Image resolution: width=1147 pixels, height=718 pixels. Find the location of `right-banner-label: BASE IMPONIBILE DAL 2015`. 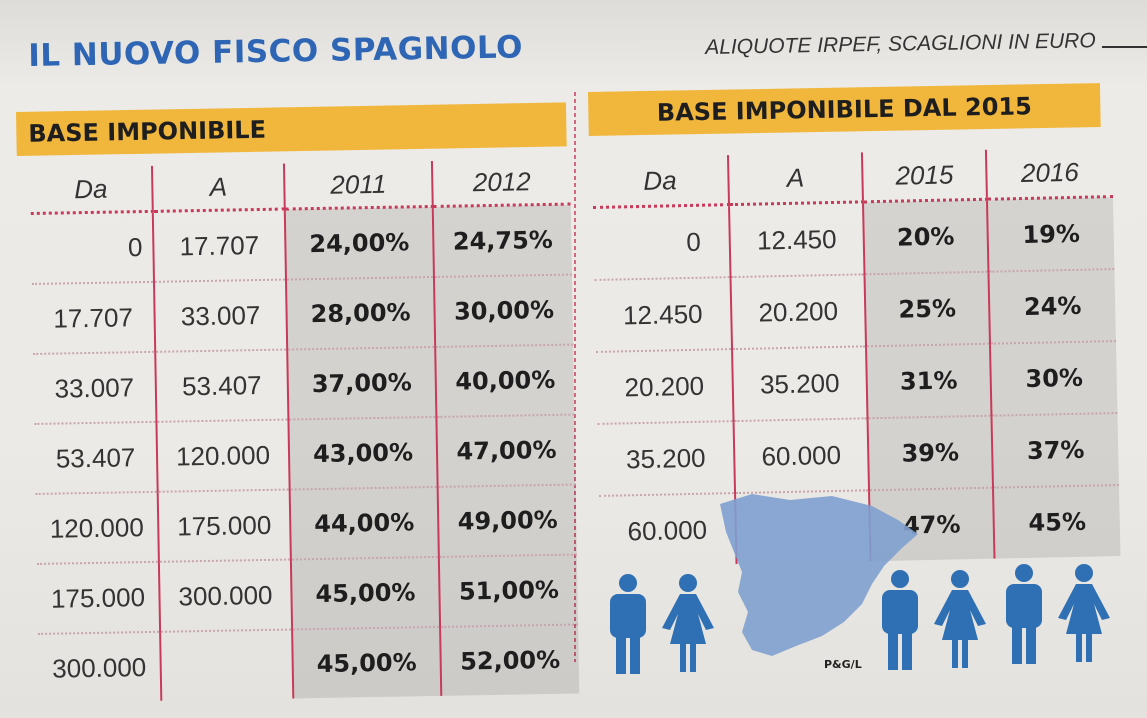

right-banner-label: BASE IMPONIBILE DAL 2015 is located at coordinates (844, 109).